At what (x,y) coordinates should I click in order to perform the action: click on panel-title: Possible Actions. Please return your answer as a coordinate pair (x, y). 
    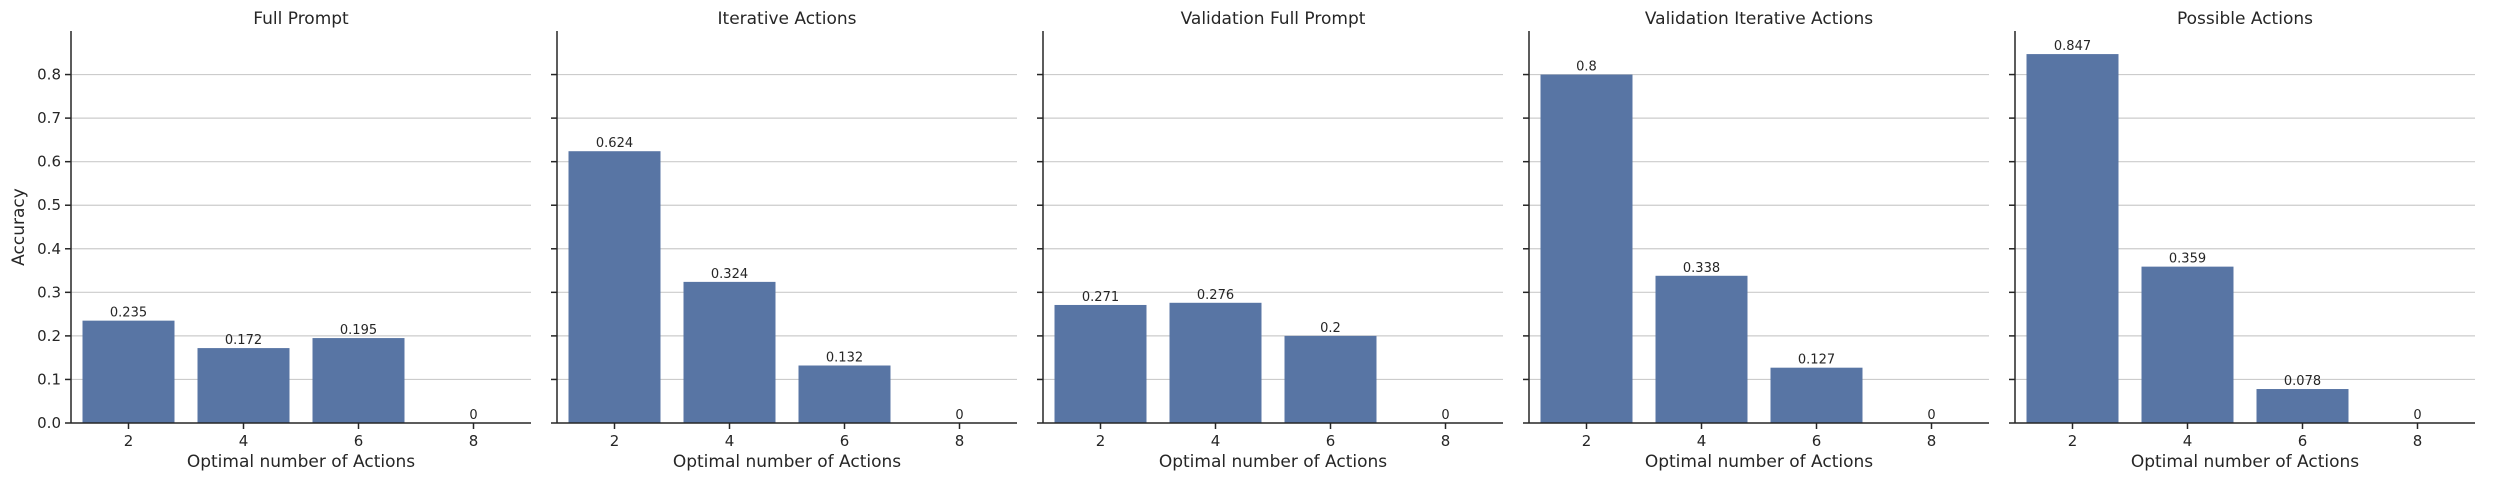
    Looking at the image, I should click on (2245, 19).